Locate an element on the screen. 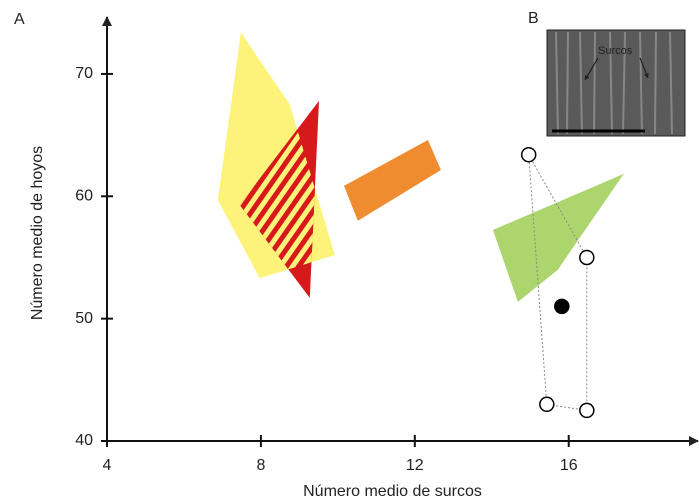  x-tick-label: 12 is located at coordinates (415, 465).